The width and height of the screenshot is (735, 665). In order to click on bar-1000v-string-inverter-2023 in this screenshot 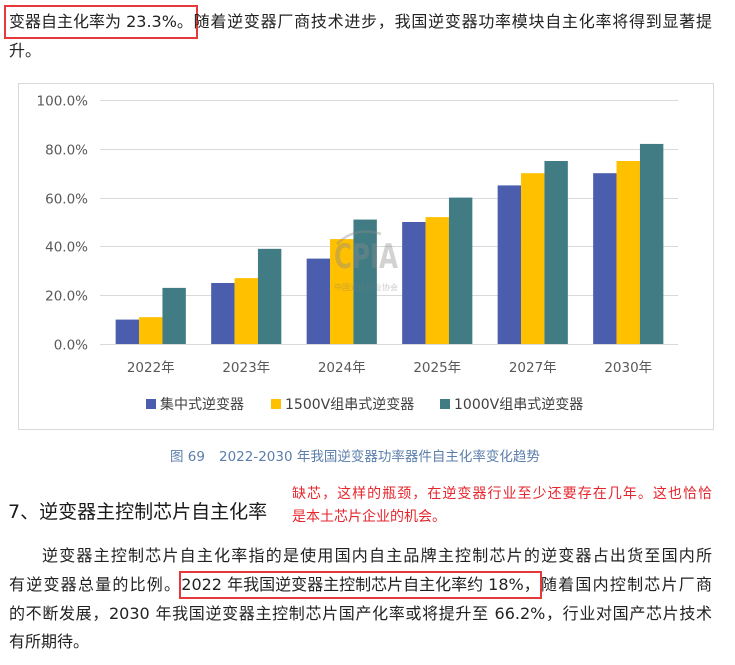, I will do `click(269, 296)`.